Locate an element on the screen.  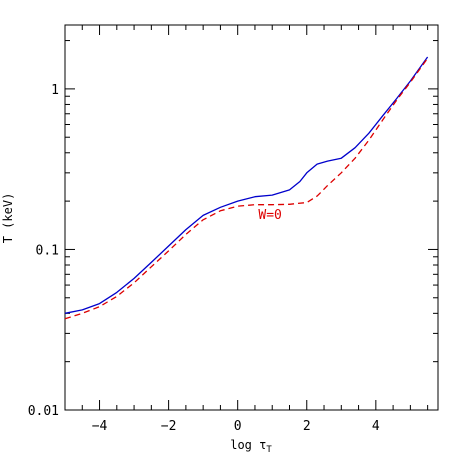
annotation-layer: W=0 is located at coordinates (269, 215).